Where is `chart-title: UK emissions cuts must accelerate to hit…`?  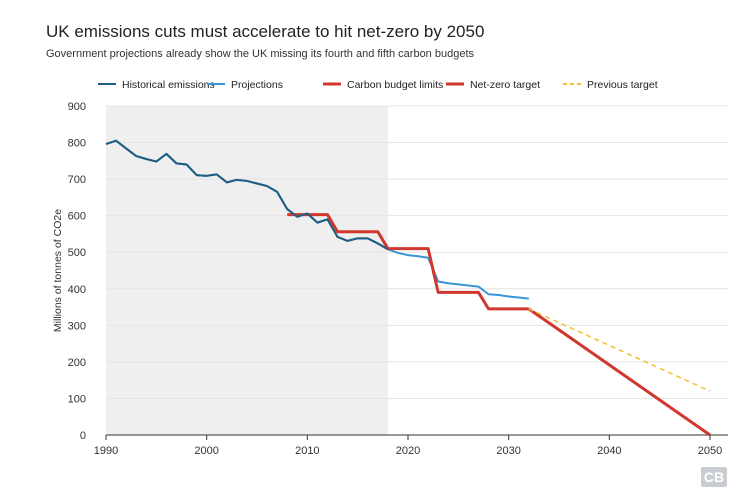
chart-title: UK emissions cuts must accelerate to hit… is located at coordinates (265, 31).